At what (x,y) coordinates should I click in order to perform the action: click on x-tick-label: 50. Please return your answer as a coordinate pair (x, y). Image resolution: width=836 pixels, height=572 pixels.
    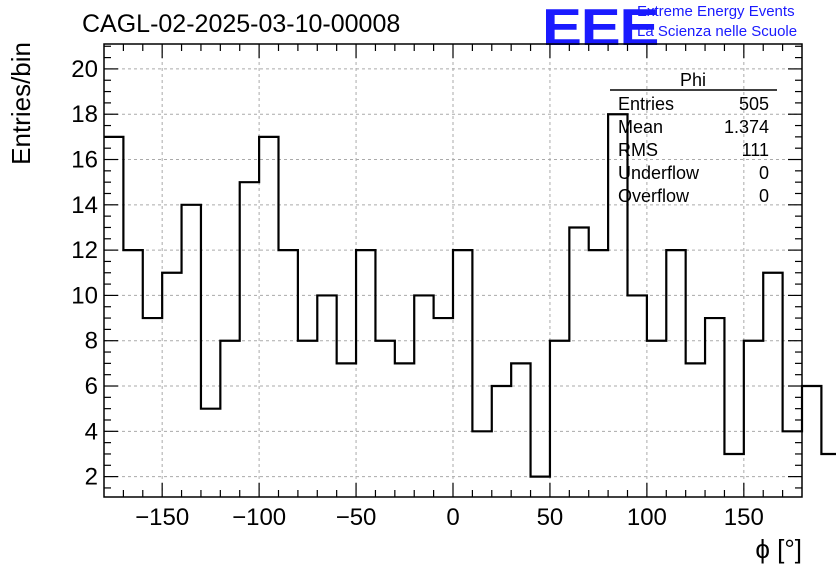
    Looking at the image, I should click on (550, 517).